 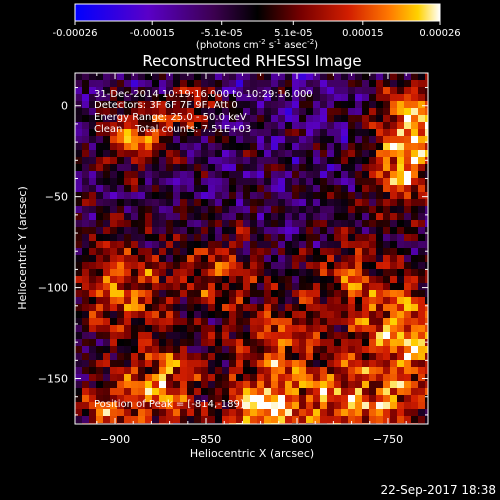 I want to click on colorbar-tick-label: 0.00026, so click(x=439, y=33).